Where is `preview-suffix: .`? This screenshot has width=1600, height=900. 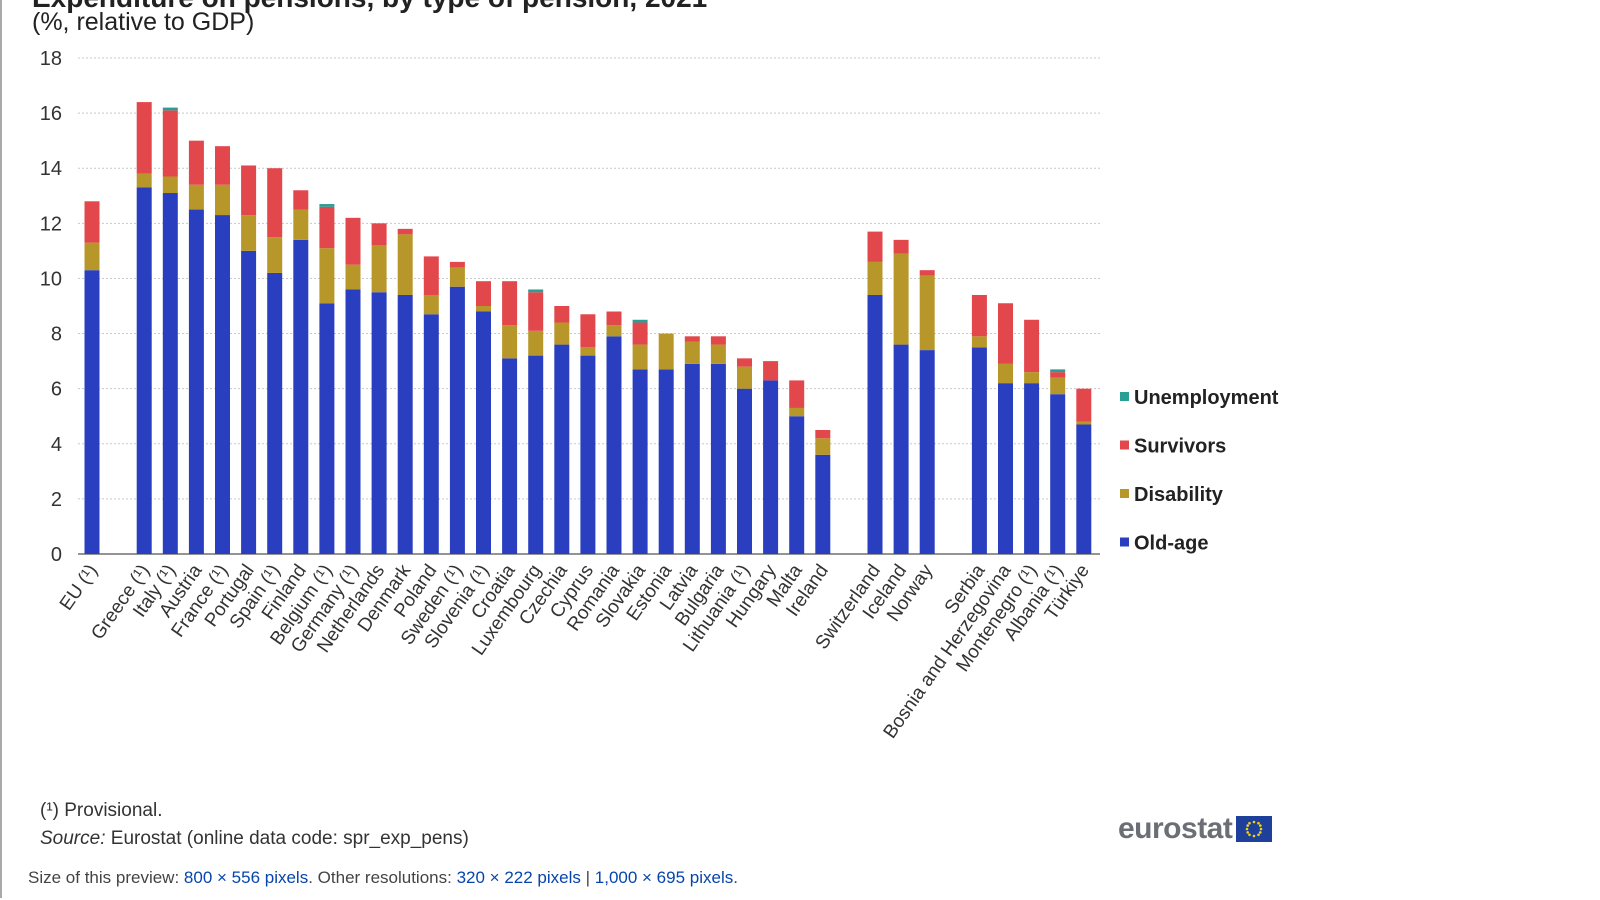 preview-suffix: . is located at coordinates (735, 877).